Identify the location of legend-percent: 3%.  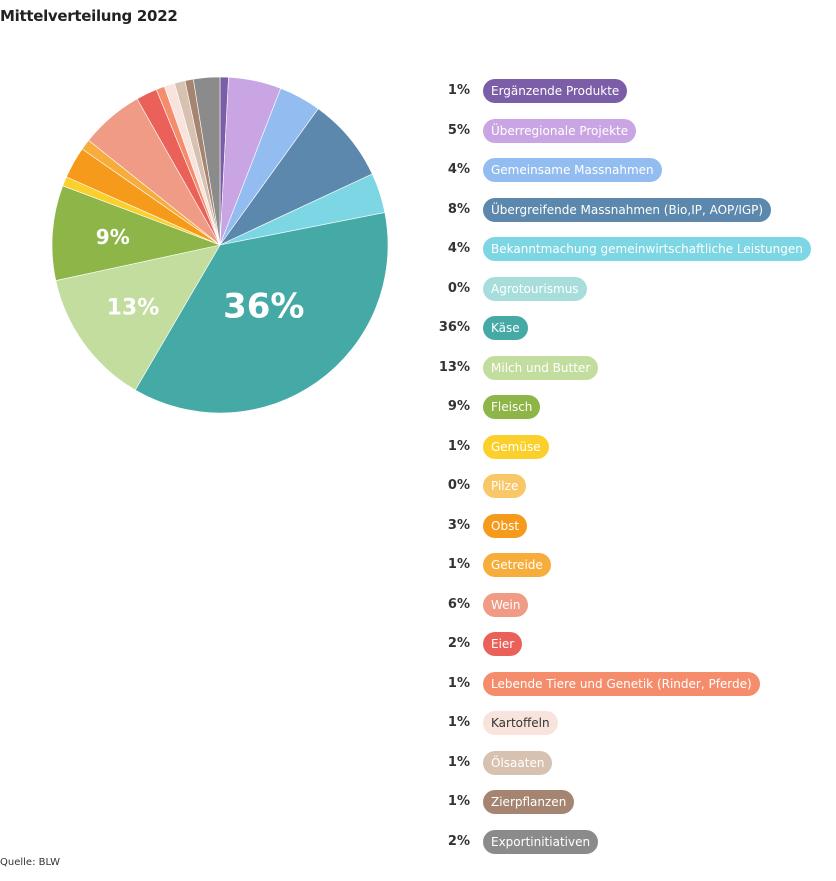
(458, 525).